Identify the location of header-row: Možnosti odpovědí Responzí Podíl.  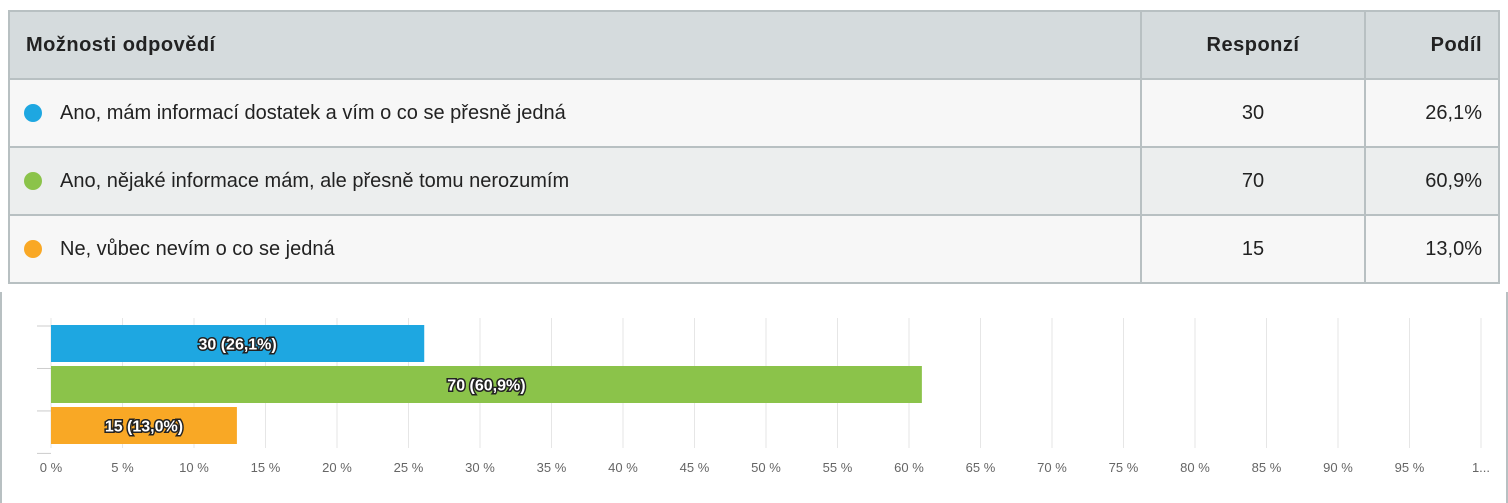
(754, 45).